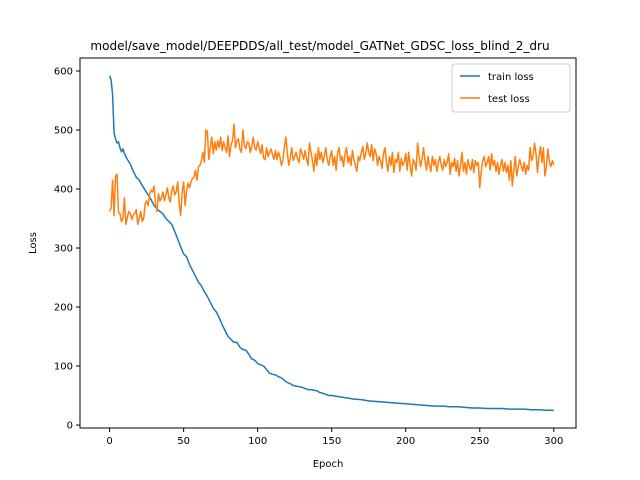  I want to click on x-axis: 0 50 100 150 200 250 300, so click(334, 437).